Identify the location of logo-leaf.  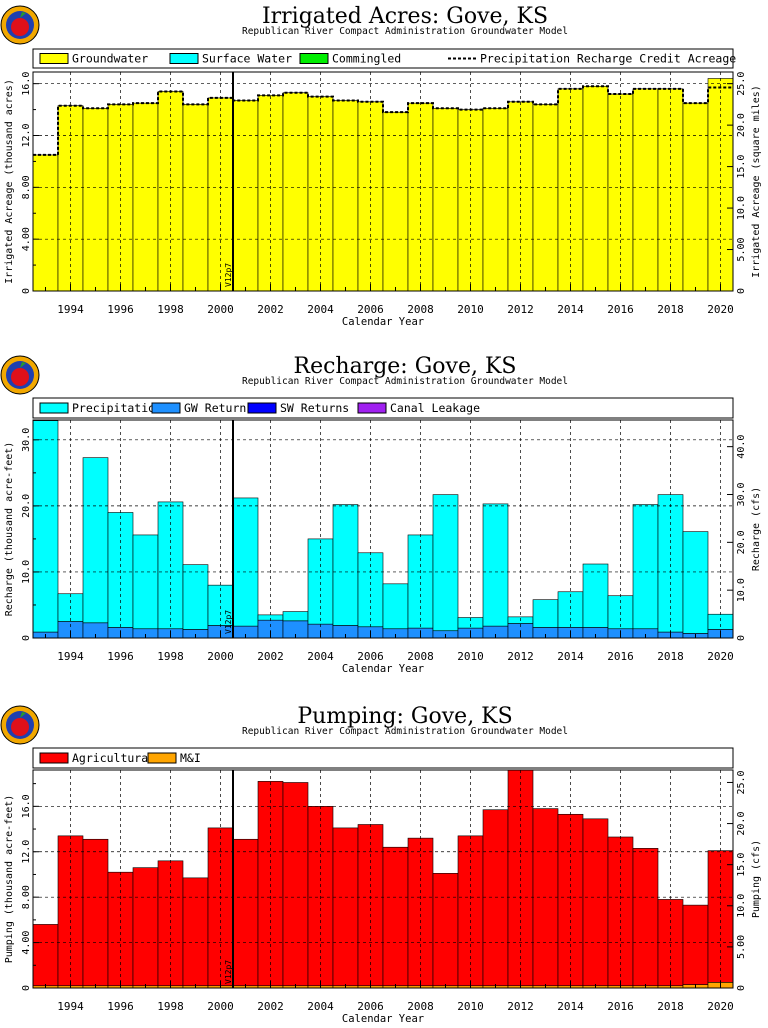
(23, 715).